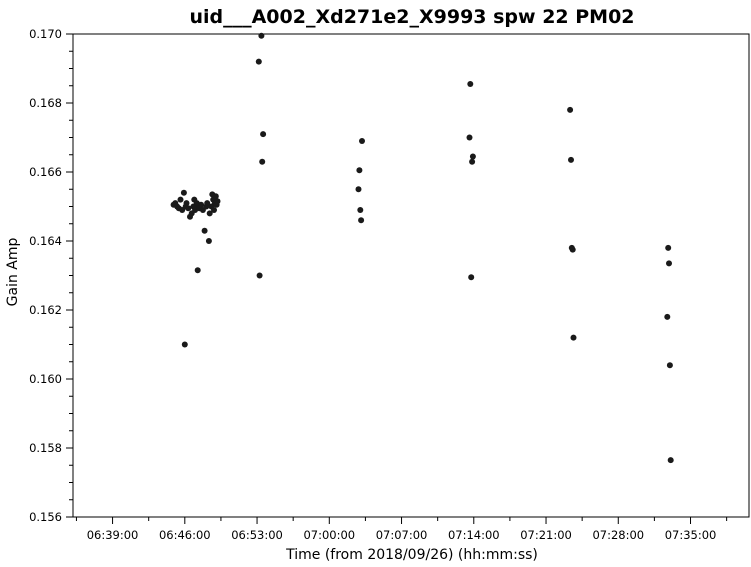 This screenshot has height=567, width=751. Describe the element at coordinates (546, 535) in the screenshot. I see `x-tick-label: 07:21:00` at that location.